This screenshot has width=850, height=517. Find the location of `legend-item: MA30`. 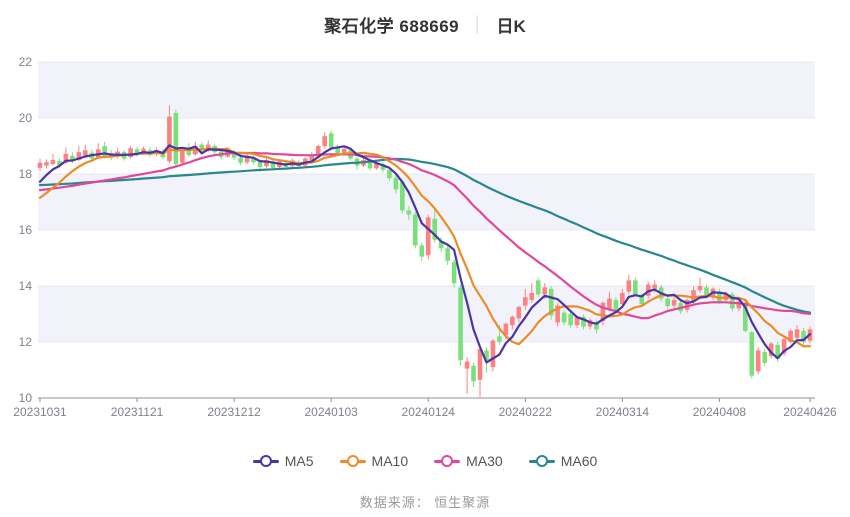

legend-item: MA30 is located at coordinates (468, 461).